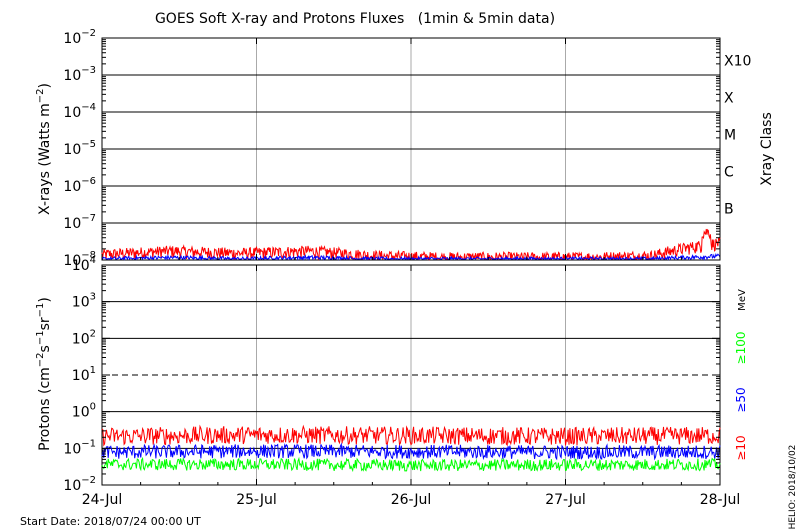 Image resolution: width=800 pixels, height=530 pixels. What do you see at coordinates (84, 411) in the screenshot?
I see `y-tick-label: 10⁰` at bounding box center [84, 411].